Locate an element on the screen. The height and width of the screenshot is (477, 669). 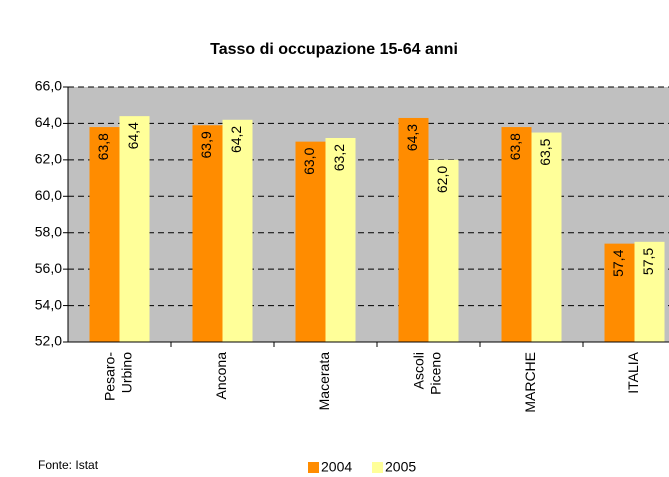
y-tick-label: 62,0 is located at coordinates (48, 159).